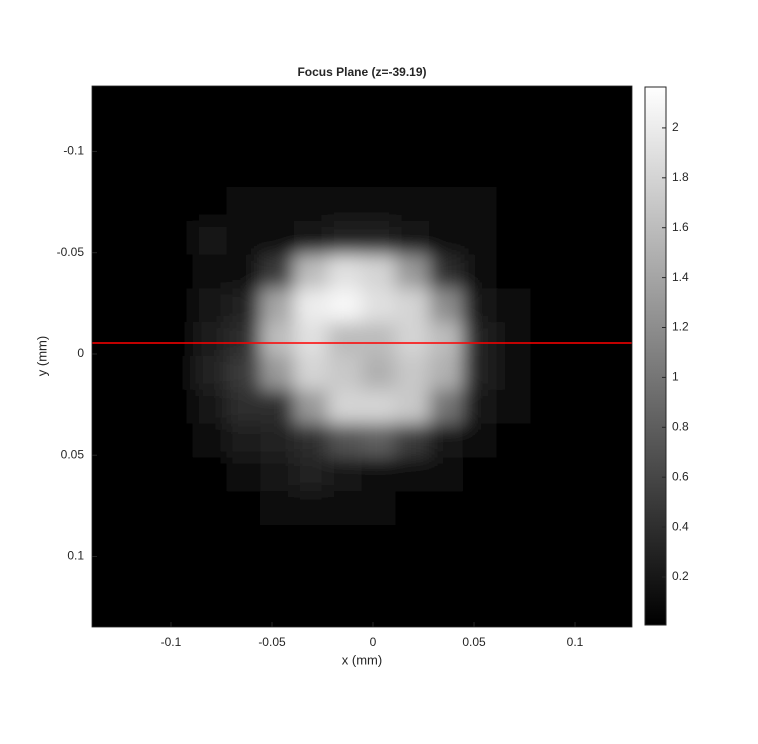 The image size is (758, 744). I want to click on colorbar-tick-label: 0.8, so click(680, 426).